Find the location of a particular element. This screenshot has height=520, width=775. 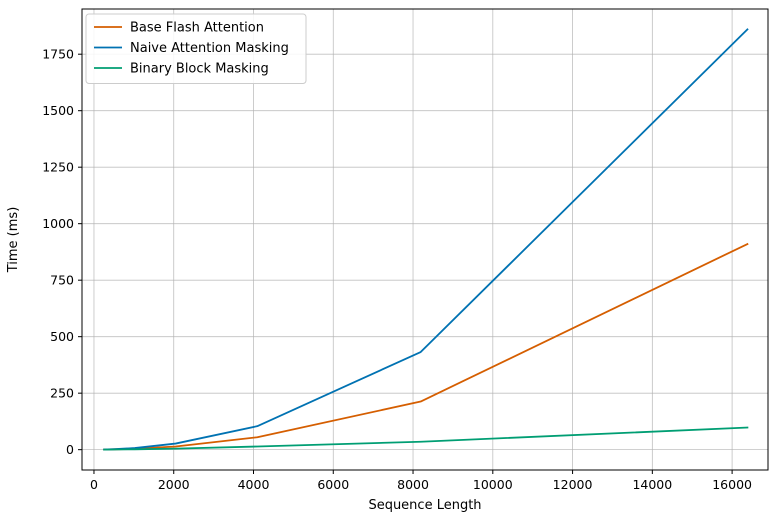

legend-box is located at coordinates (196, 48).